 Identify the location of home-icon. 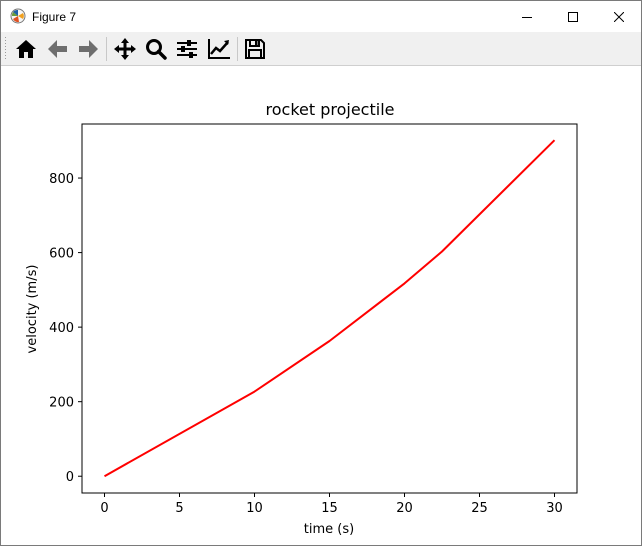
(26, 49).